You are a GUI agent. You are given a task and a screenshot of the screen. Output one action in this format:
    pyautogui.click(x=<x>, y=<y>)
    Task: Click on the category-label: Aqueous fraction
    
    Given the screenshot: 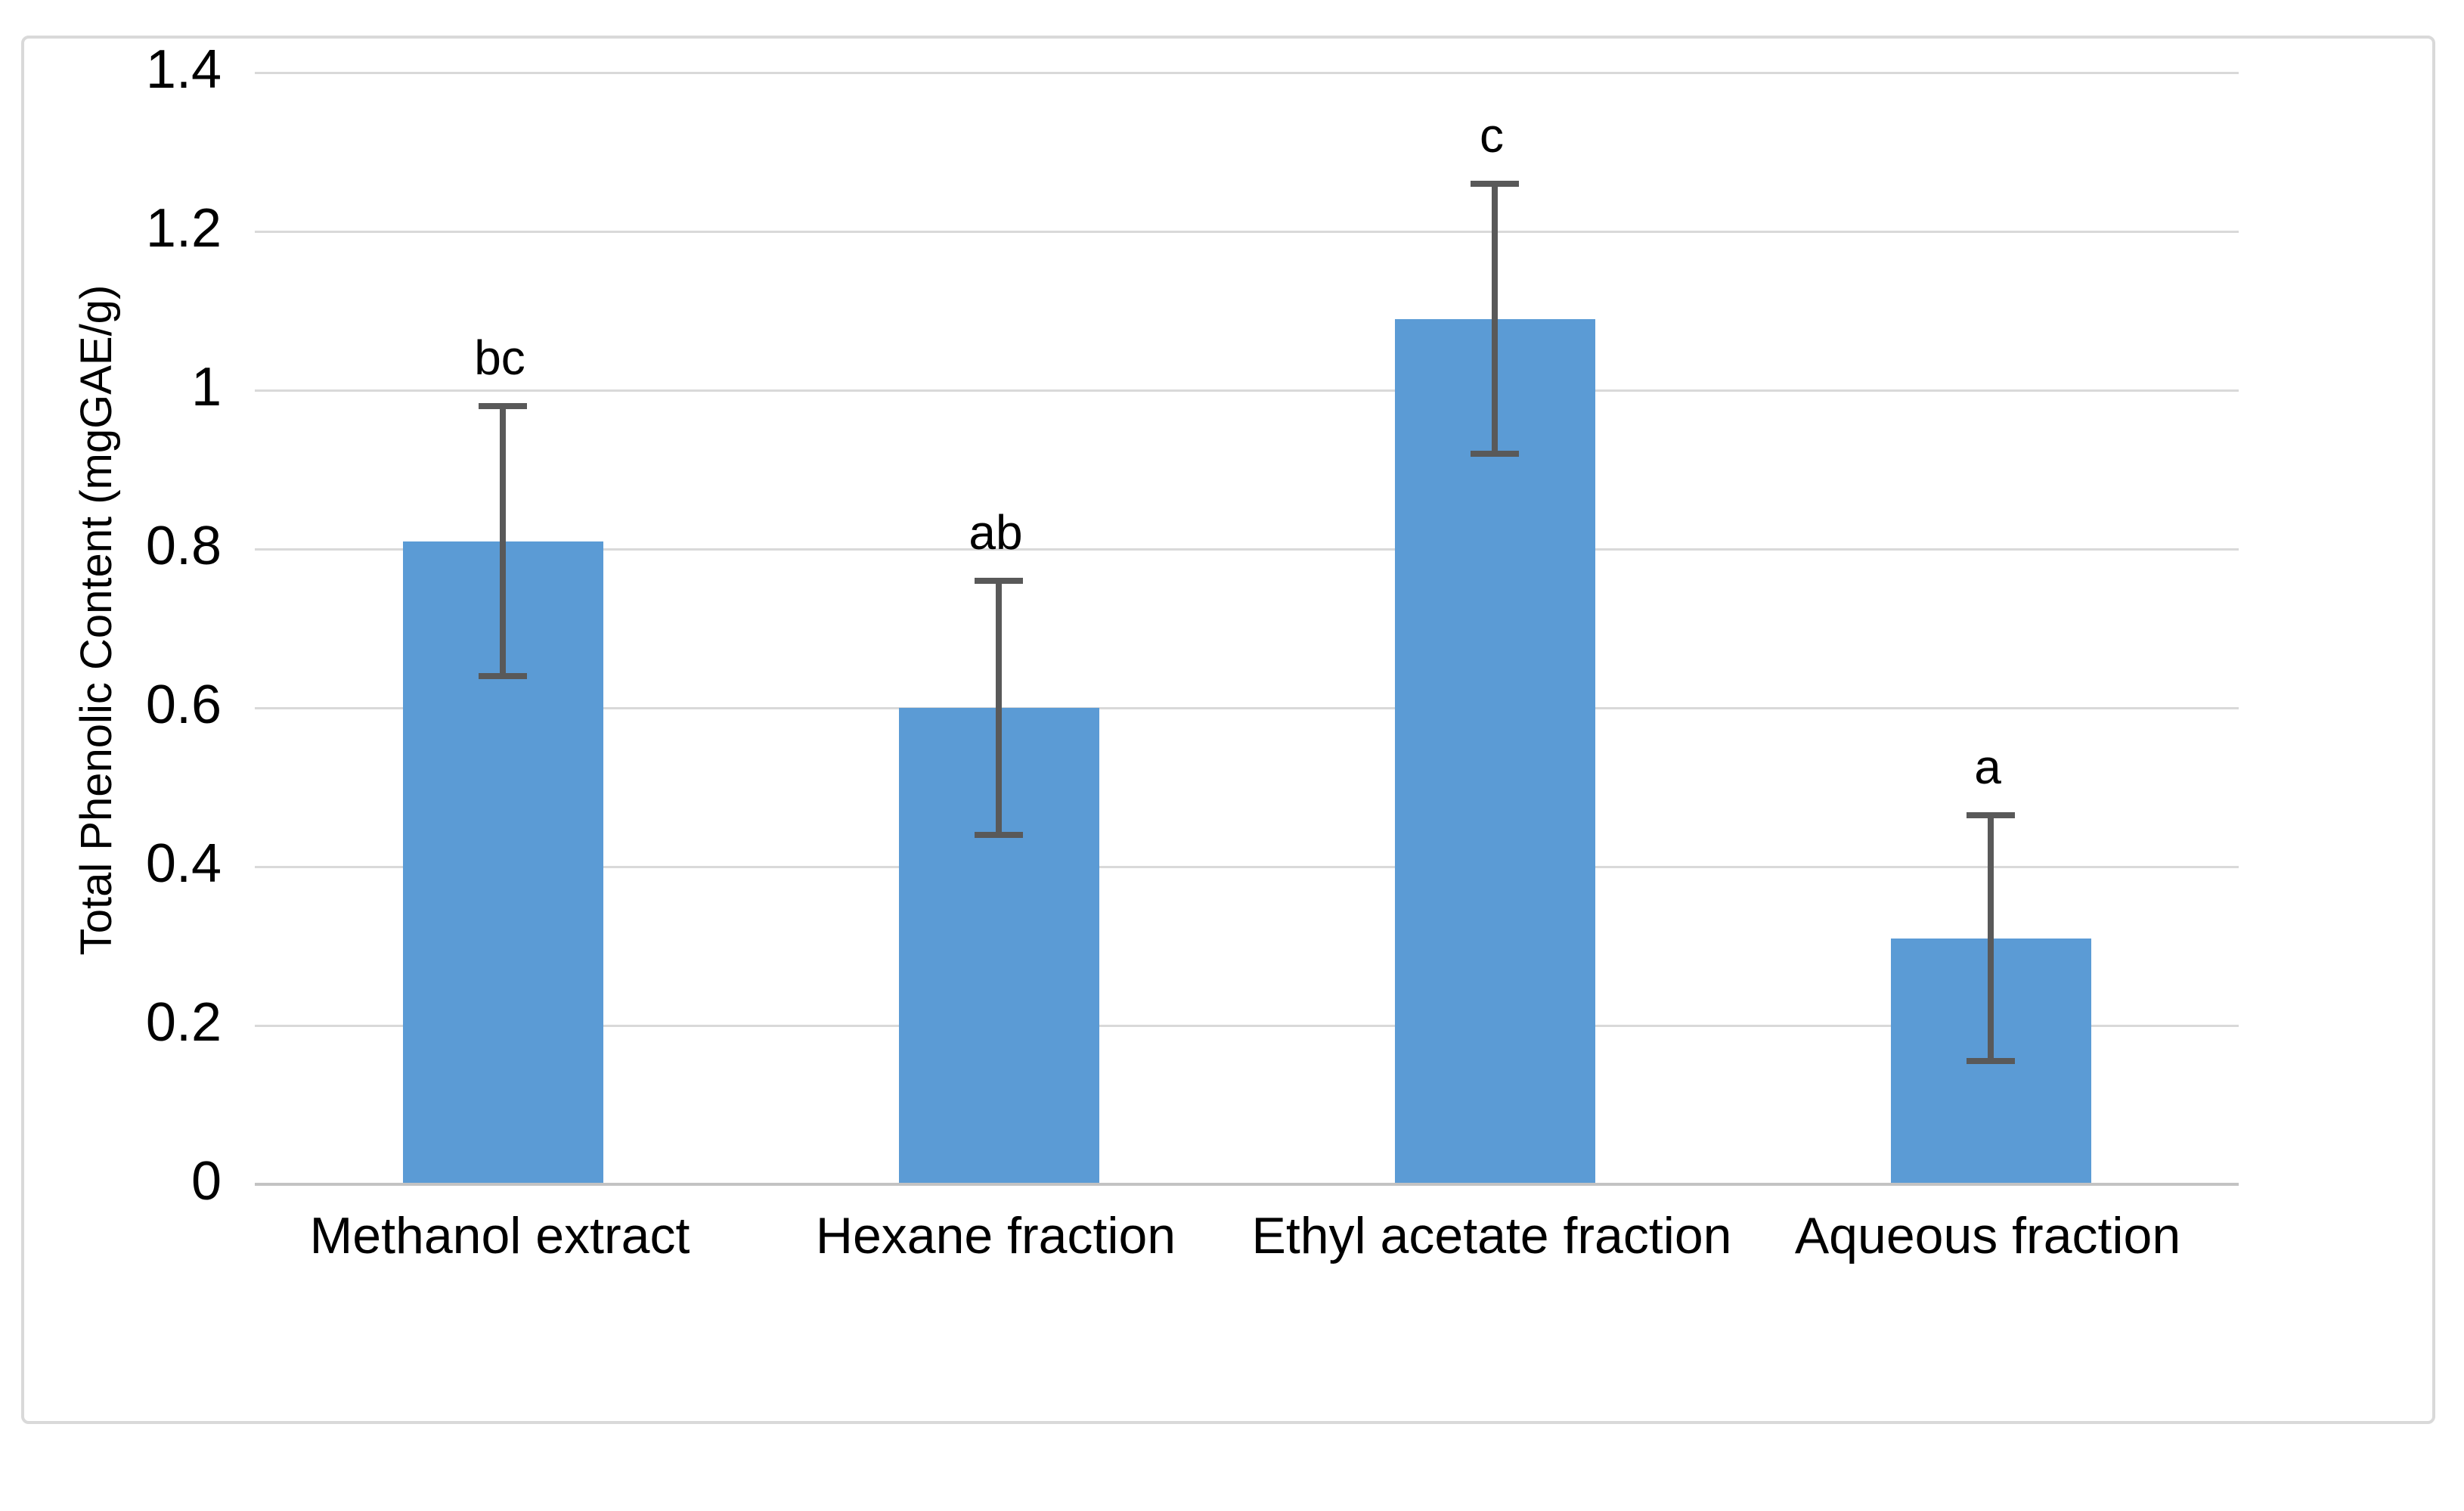 What is the action you would take?
    pyautogui.click(x=1987, y=1236)
    